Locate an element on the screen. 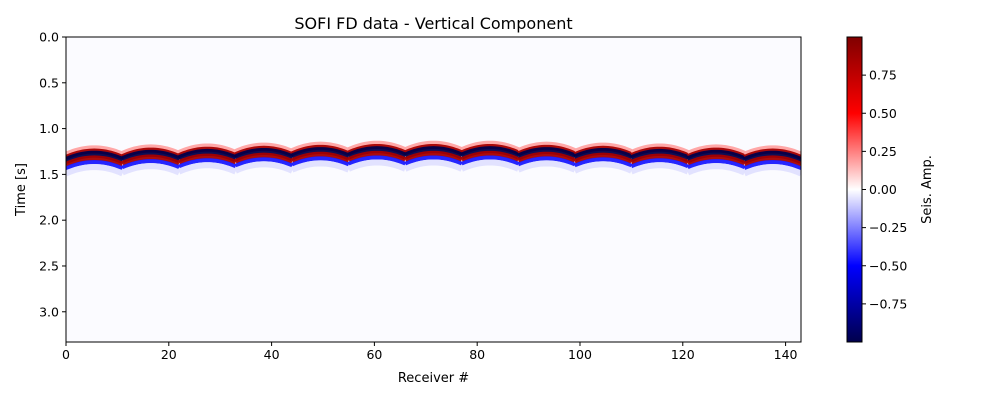 Image resolution: width=1000 pixels, height=400 pixels. x-tick-label: 80 is located at coordinates (477, 354).